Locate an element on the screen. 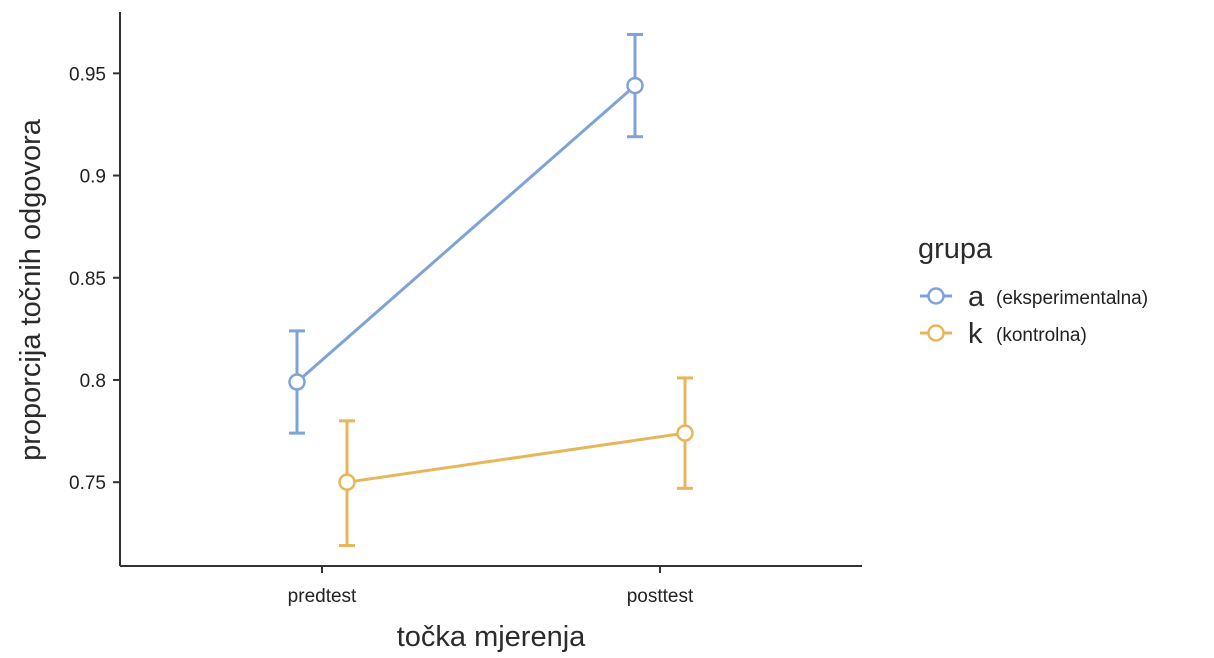 Image resolution: width=1214 pixels, height=658 pixels. y-tick-label: 0.9 is located at coordinates (93, 177).